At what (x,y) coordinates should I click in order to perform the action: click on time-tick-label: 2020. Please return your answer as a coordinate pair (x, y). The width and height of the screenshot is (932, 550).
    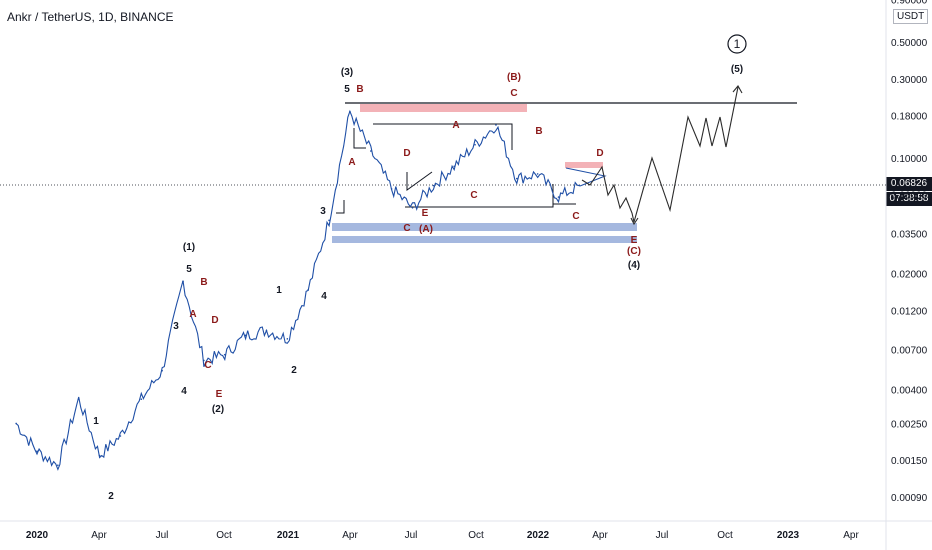
    Looking at the image, I should click on (37, 535).